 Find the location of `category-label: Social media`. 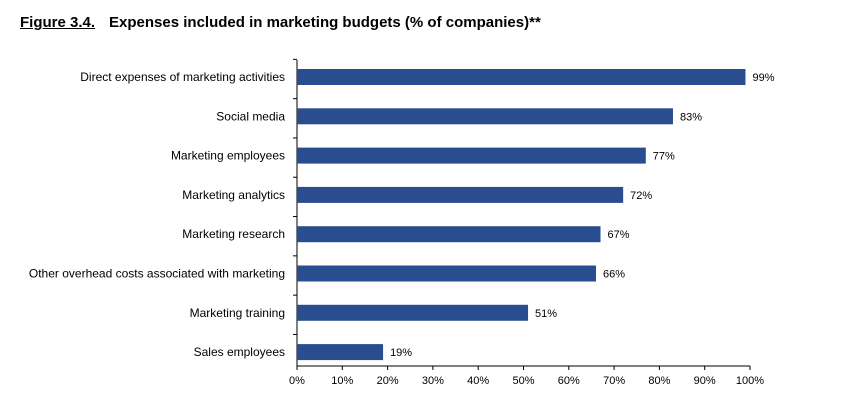

category-label: Social media is located at coordinates (250, 116).